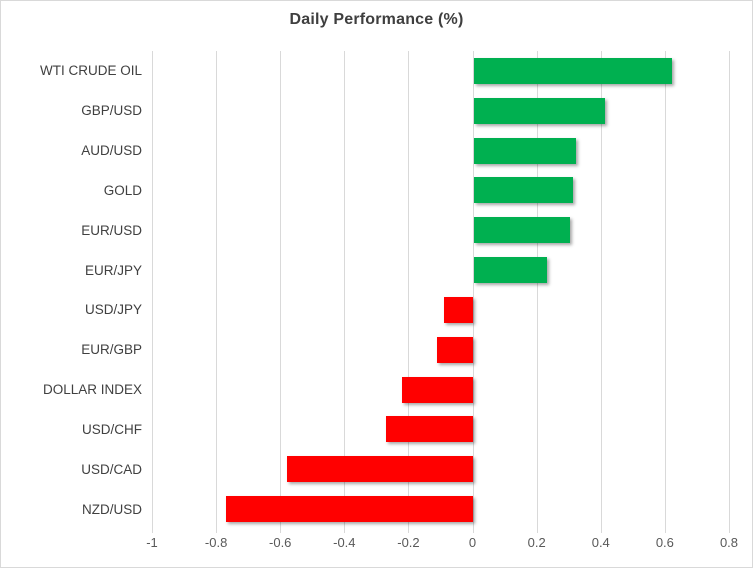 The width and height of the screenshot is (753, 568). Describe the element at coordinates (729, 542) in the screenshot. I see `x-tick-label: 0.8` at that location.